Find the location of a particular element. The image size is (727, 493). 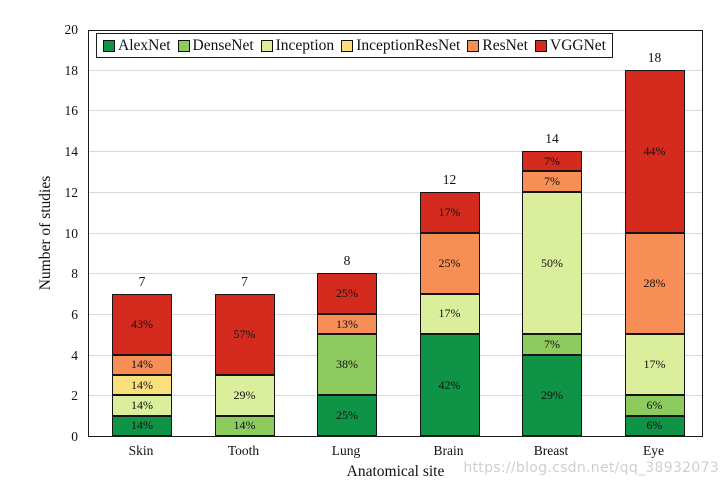

legend-label: VGGNet is located at coordinates (578, 45).